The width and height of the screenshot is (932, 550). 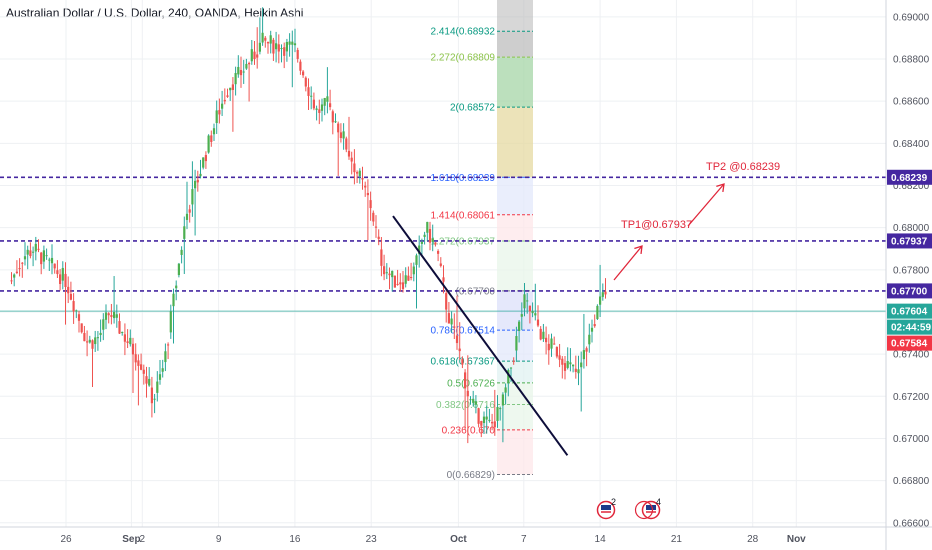 I want to click on x-tick-label: 26, so click(x=66, y=539).